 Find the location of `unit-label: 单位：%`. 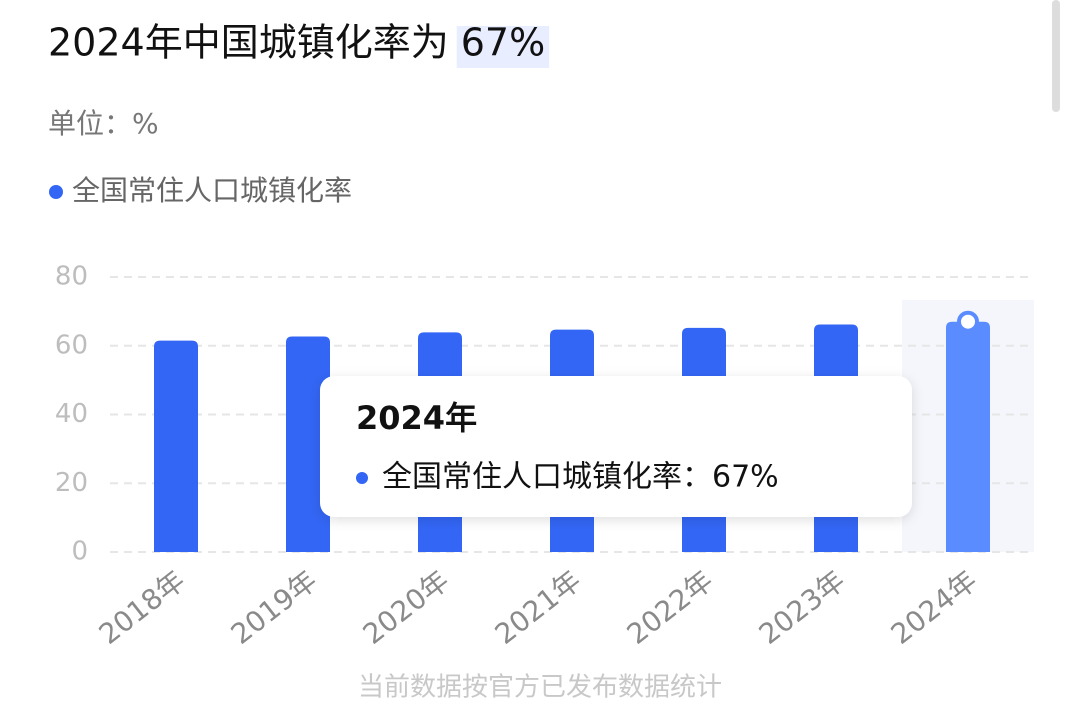

unit-label: 单位：% is located at coordinates (103, 123).